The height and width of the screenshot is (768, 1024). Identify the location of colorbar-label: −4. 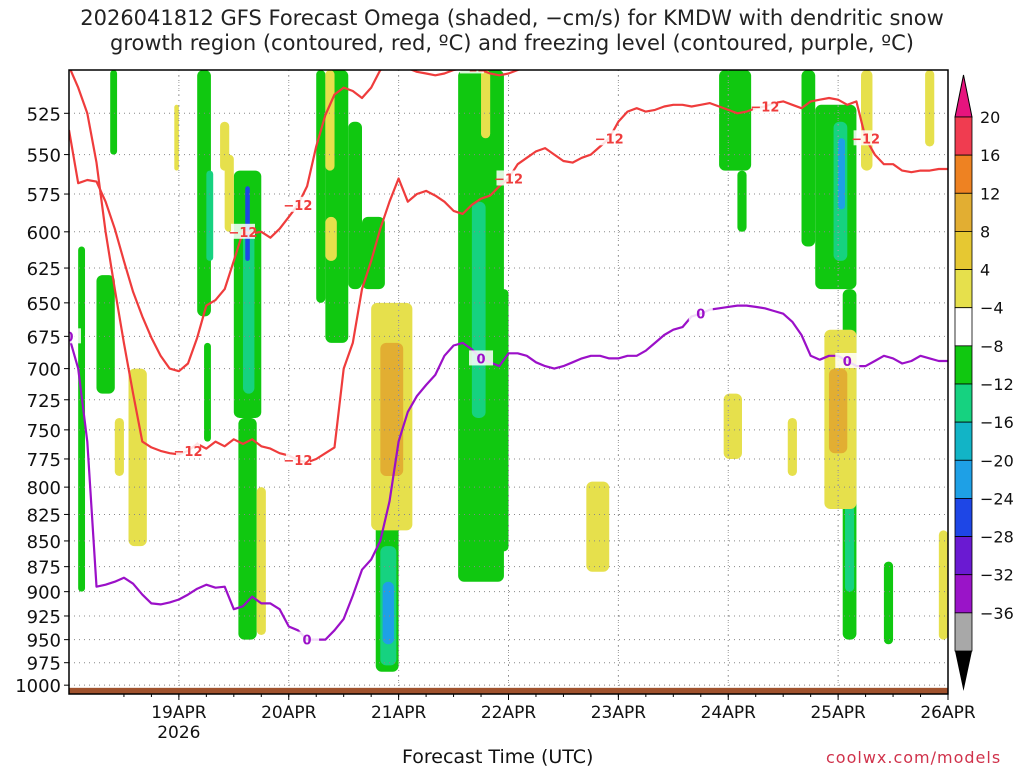
(992, 308).